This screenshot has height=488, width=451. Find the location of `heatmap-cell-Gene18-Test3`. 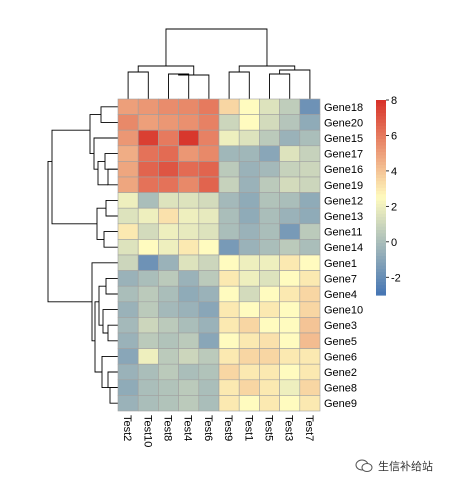

heatmap-cell-Gene18-Test3 is located at coordinates (290, 106).